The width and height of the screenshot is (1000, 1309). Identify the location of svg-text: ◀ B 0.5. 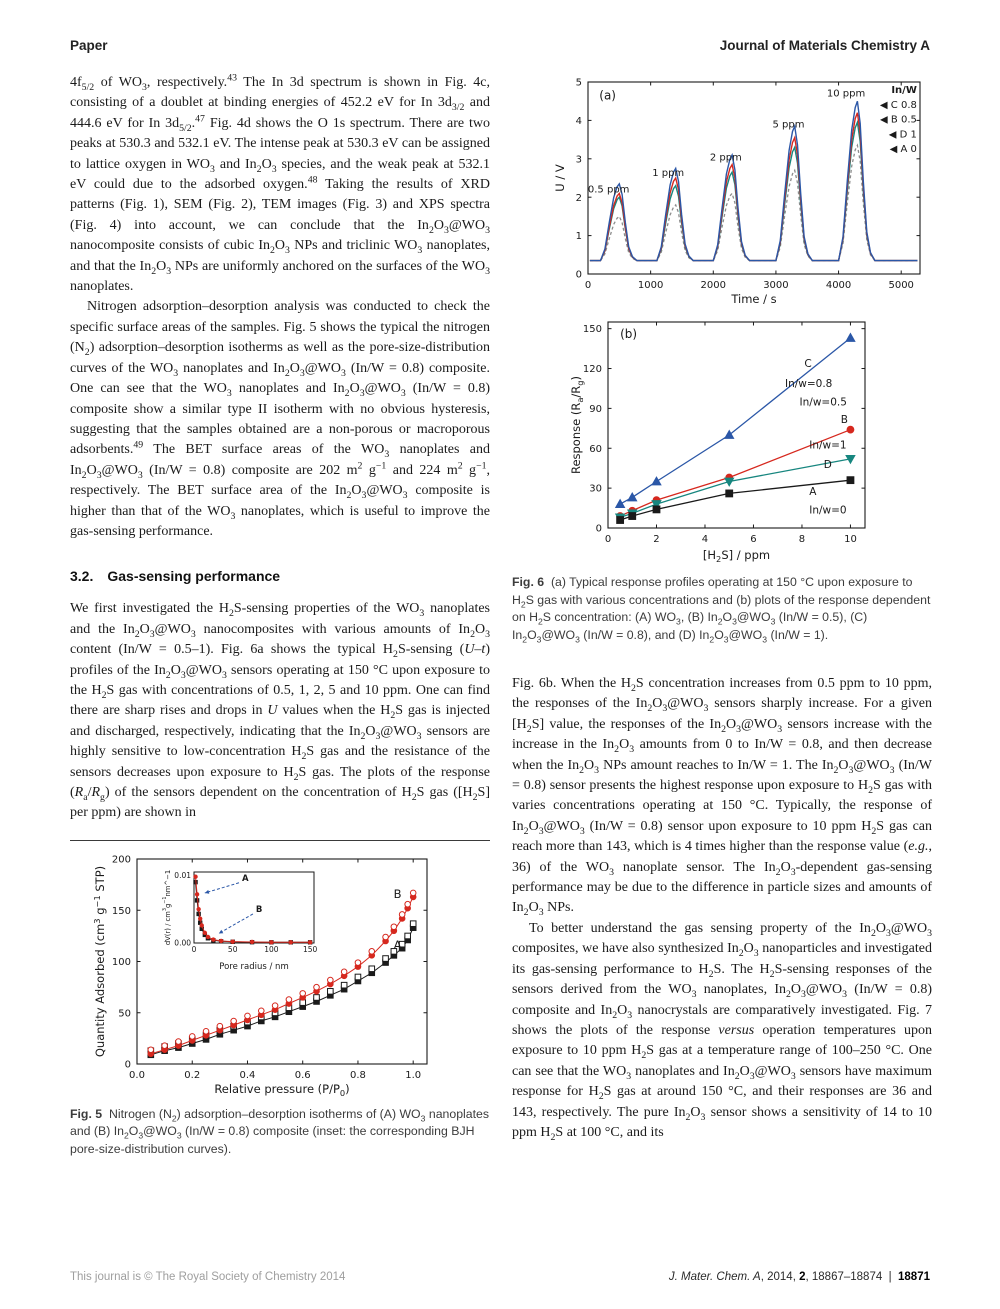
(898, 120).